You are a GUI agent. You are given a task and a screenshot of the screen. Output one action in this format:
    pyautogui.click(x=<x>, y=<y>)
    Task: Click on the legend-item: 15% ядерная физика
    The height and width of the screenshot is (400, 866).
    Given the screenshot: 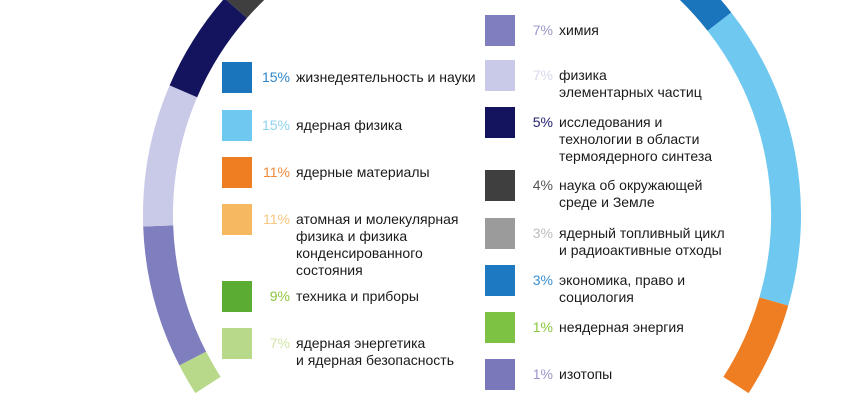 What is the action you would take?
    pyautogui.click(x=312, y=125)
    